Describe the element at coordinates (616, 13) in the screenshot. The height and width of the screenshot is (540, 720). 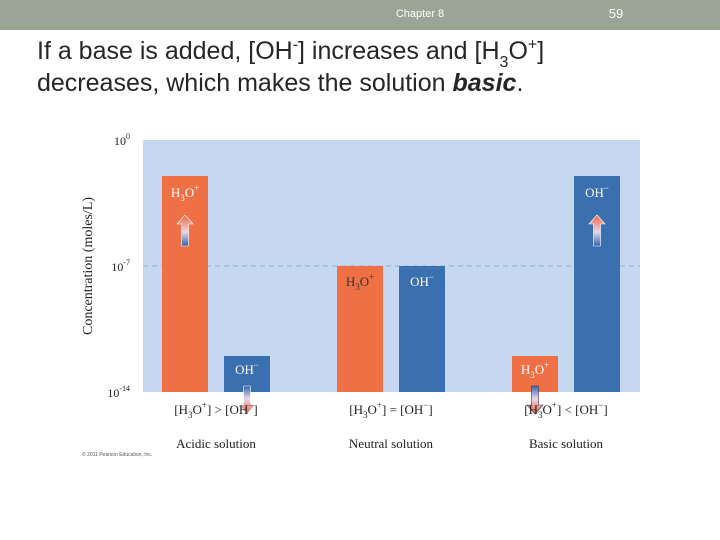
I see `page-number: 59` at that location.